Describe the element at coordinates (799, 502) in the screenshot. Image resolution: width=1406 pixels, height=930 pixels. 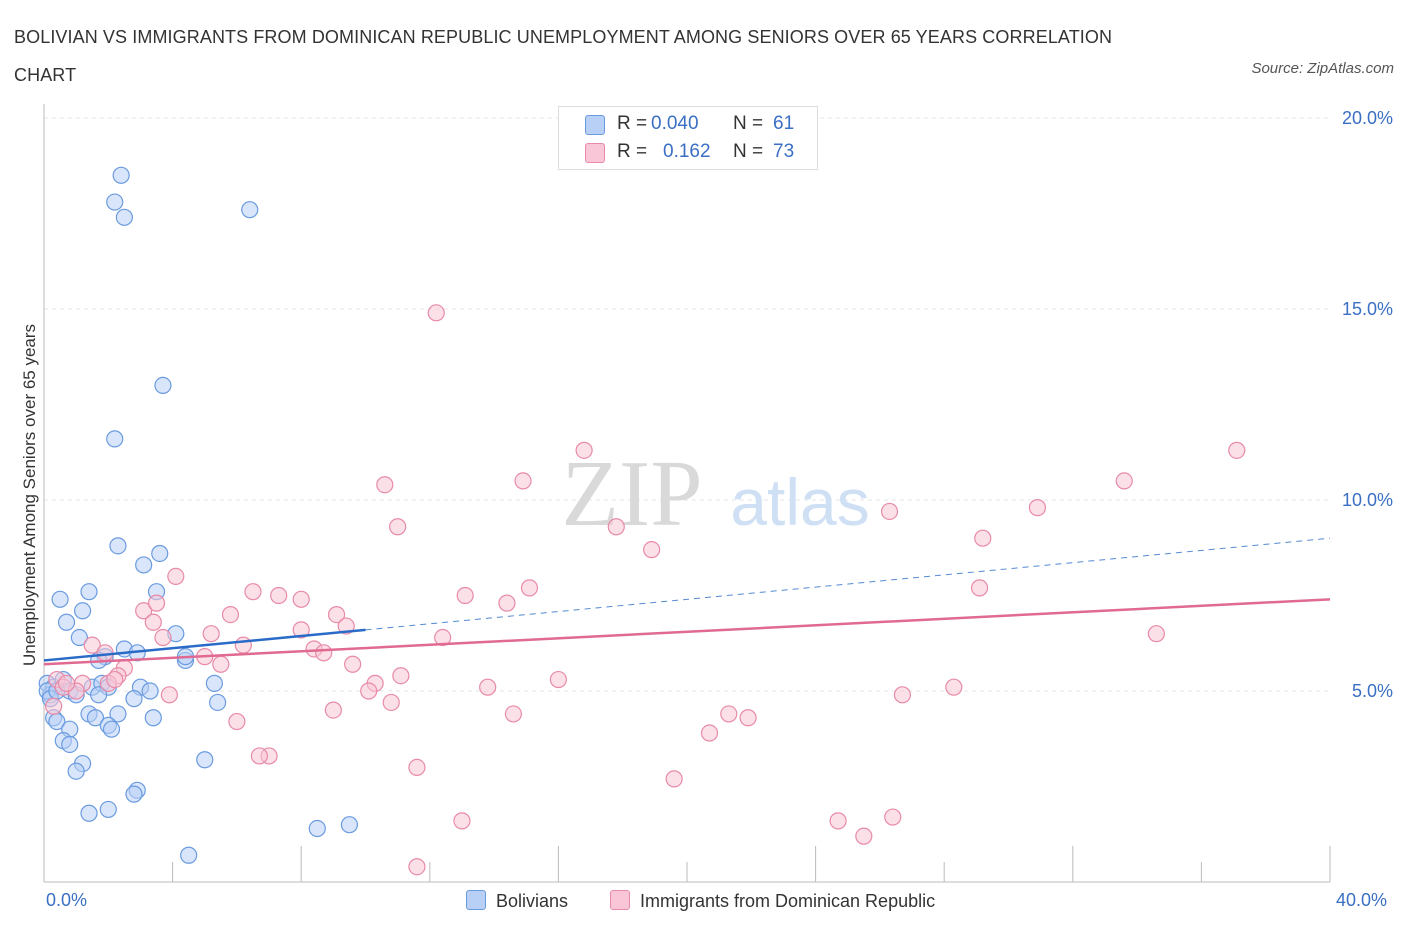
I see `watermark-atlas: atlas` at that location.